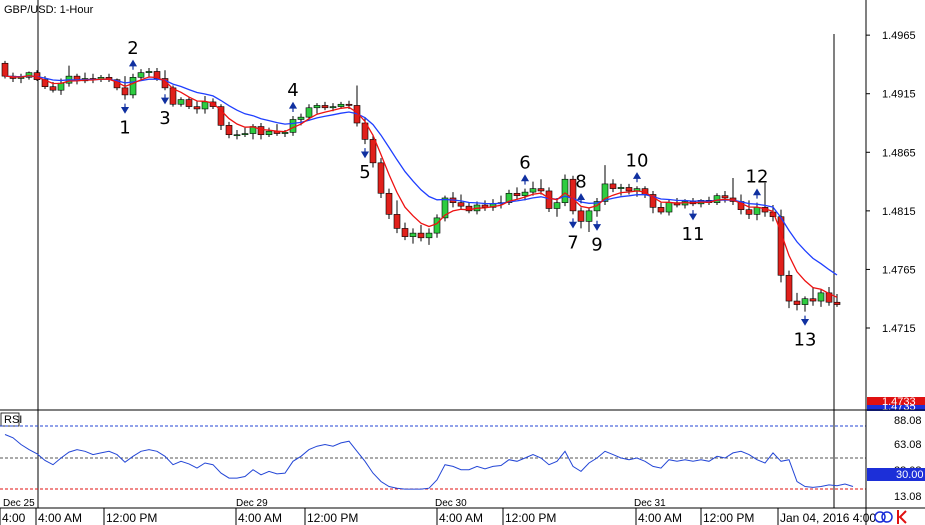 The image size is (925, 525). I want to click on day-label: Dec 31, so click(650, 503).